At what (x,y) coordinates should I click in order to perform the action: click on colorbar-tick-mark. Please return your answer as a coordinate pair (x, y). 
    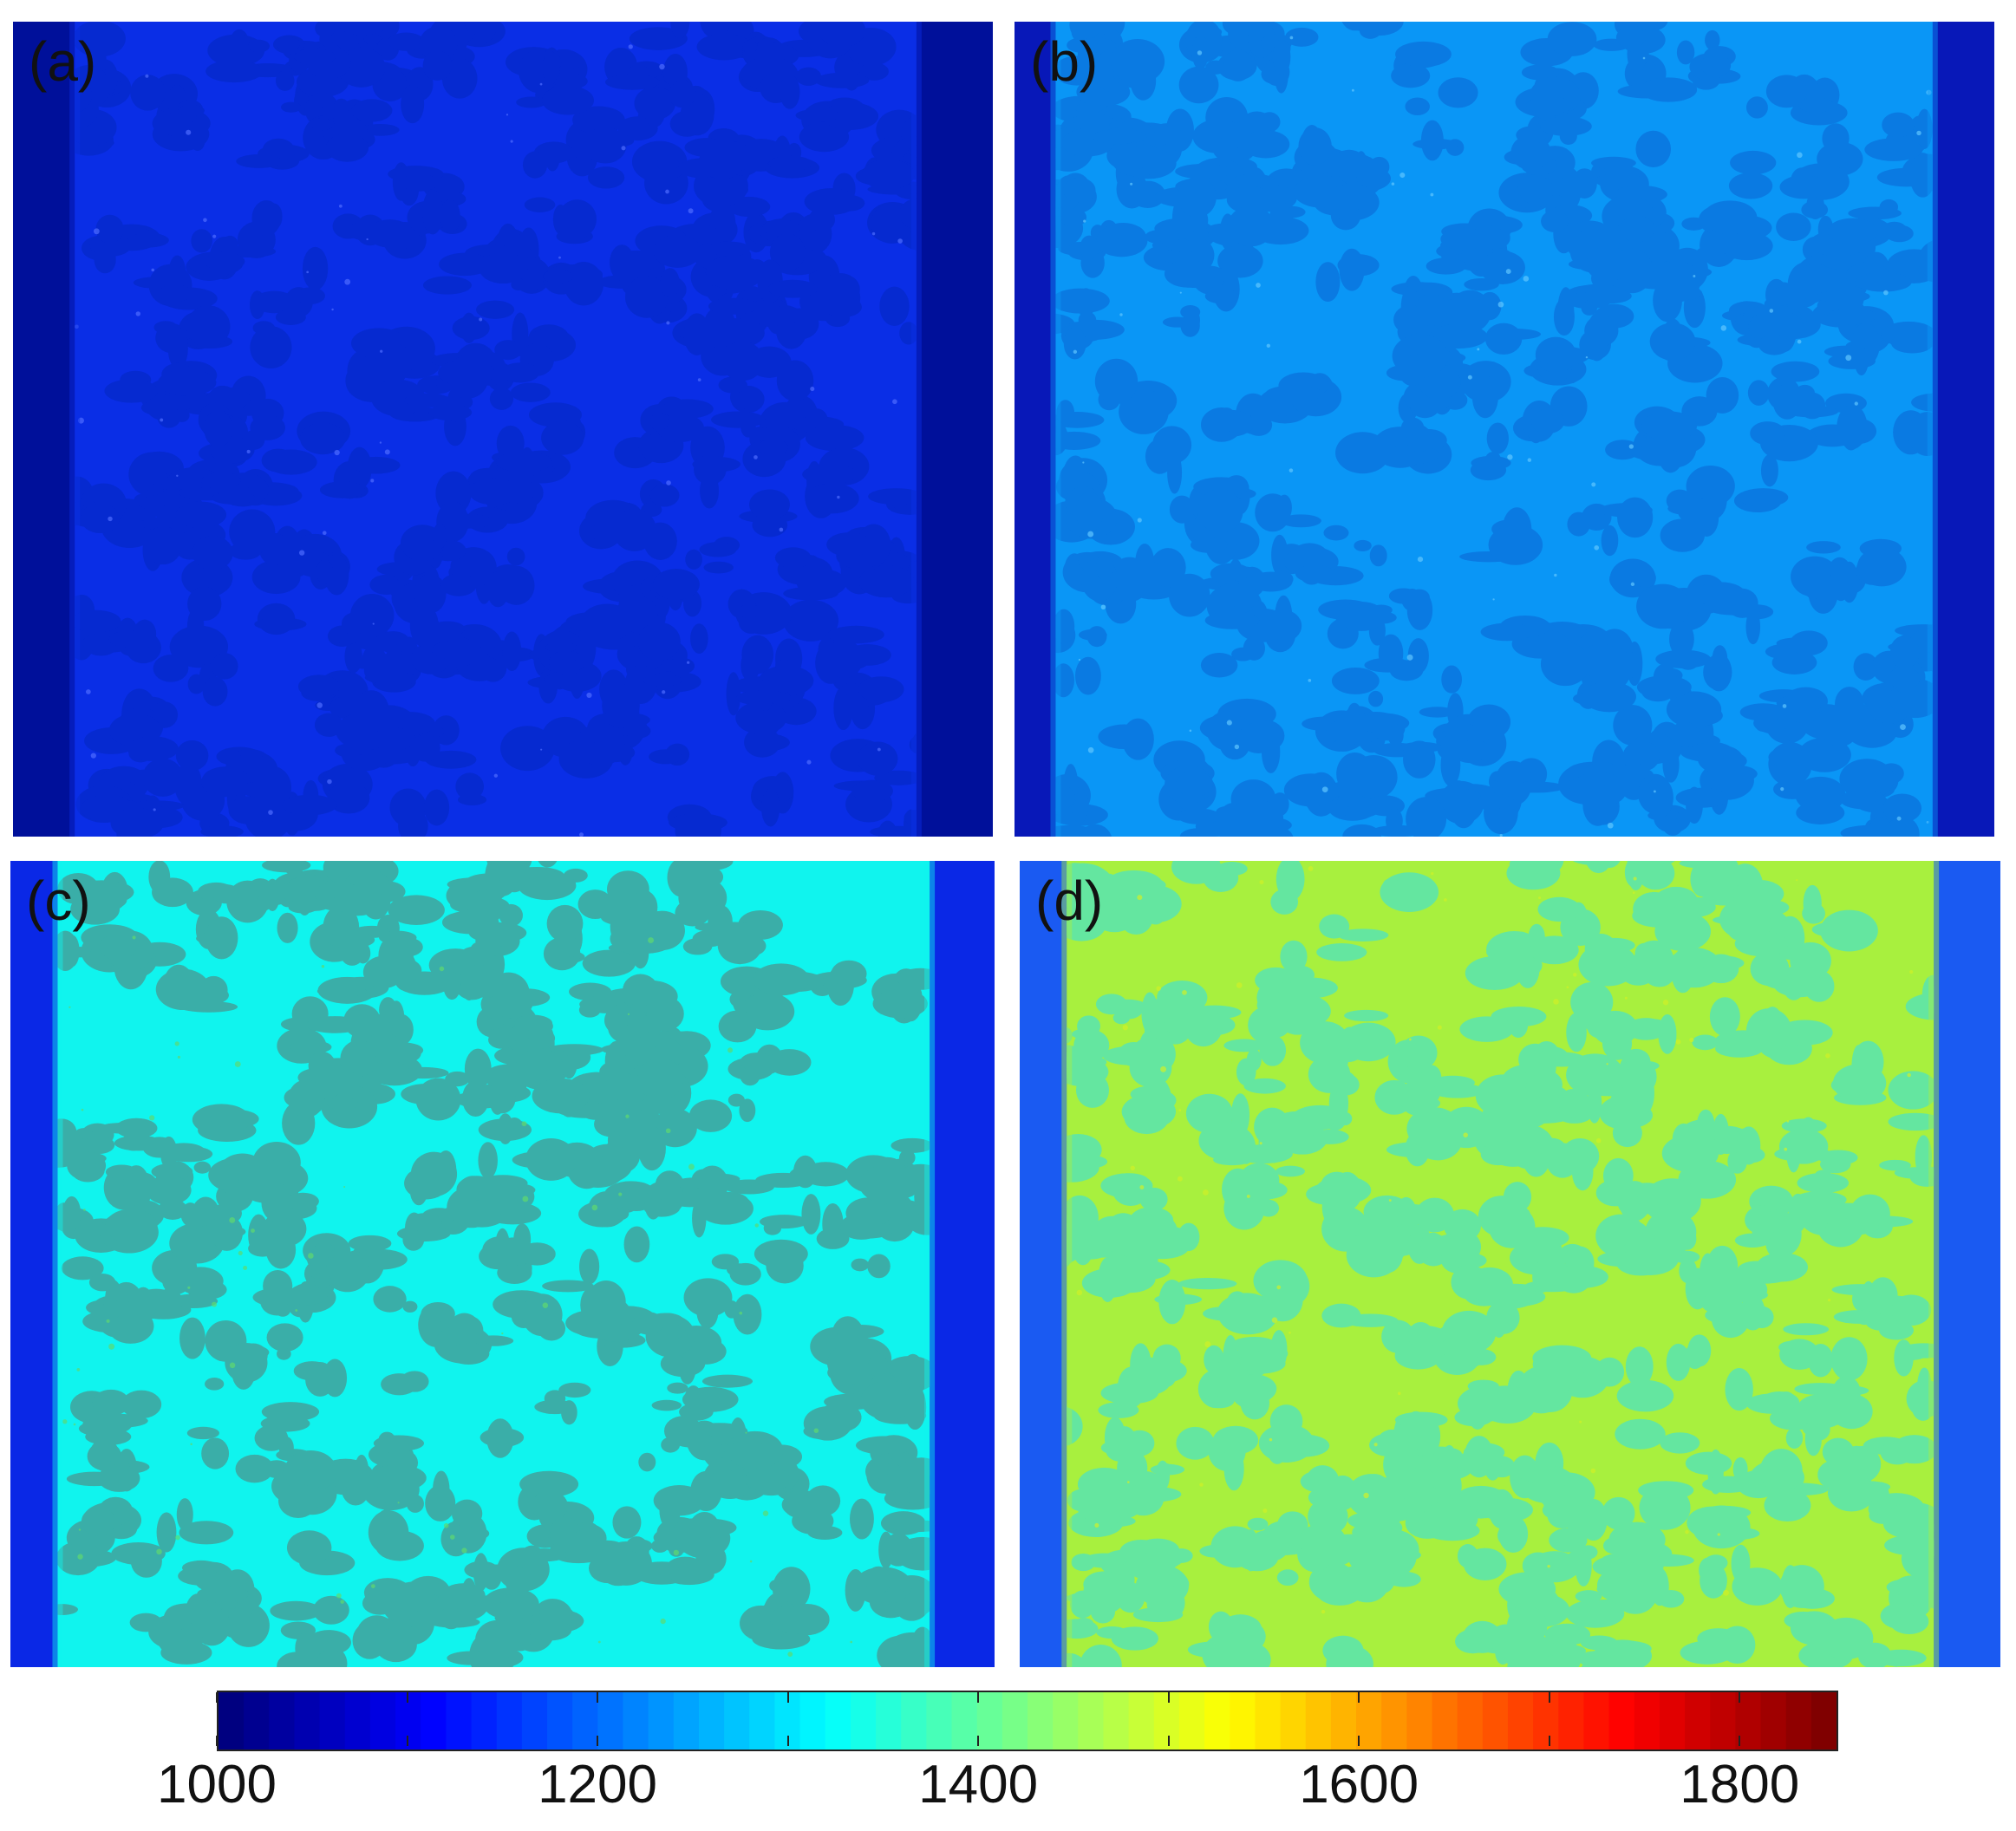
    Looking at the image, I should click on (1359, 1741).